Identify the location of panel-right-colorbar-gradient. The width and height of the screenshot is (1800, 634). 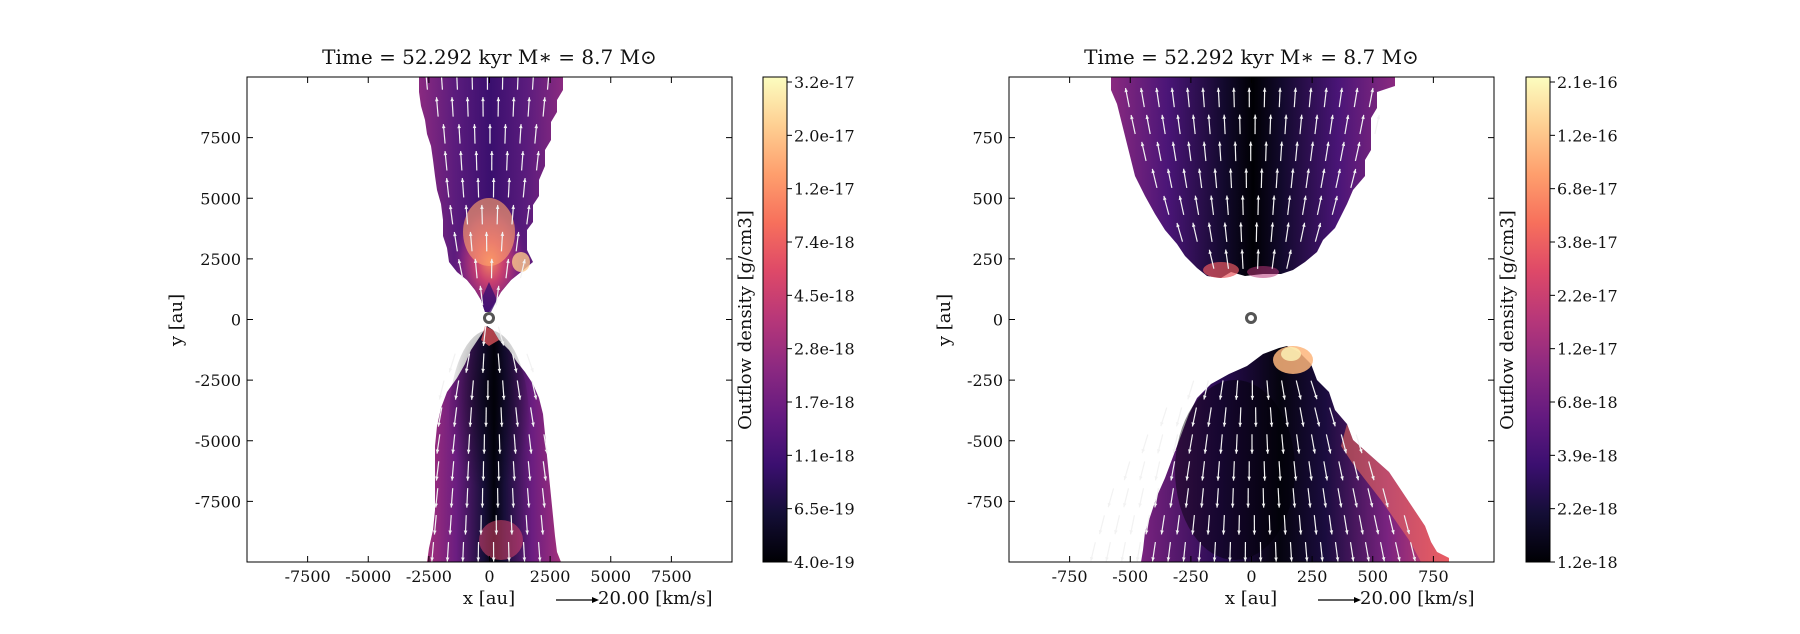
(1538, 319).